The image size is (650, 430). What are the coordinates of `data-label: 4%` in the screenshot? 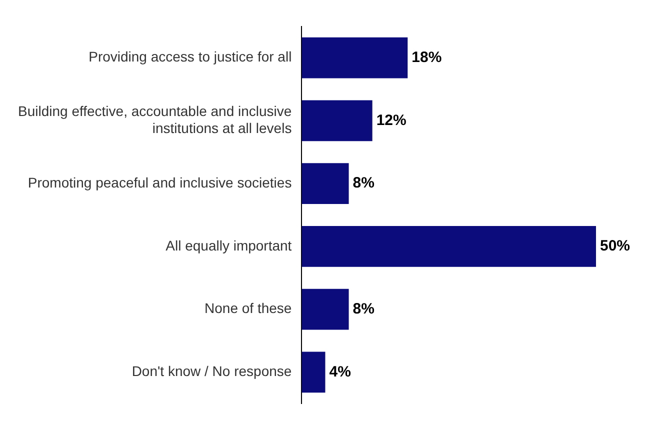 It's located at (340, 371).